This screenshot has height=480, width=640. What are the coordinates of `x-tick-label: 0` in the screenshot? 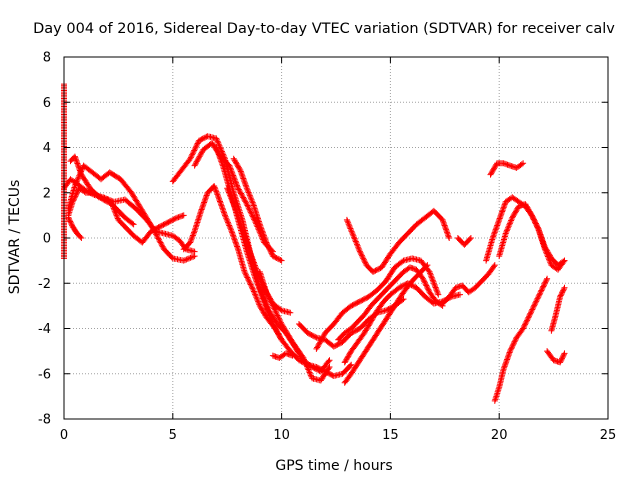 It's located at (64, 435).